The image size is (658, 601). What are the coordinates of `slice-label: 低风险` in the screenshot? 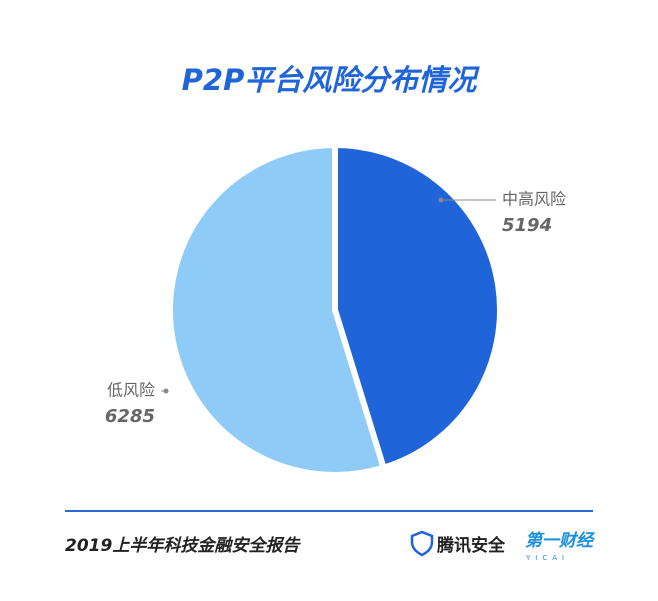 It's located at (131, 390).